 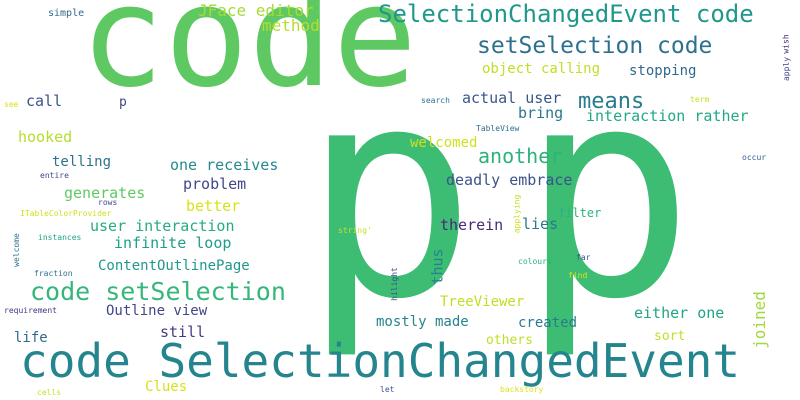 What do you see at coordinates (157, 311) in the screenshot?
I see `word-outline-view: Outline view` at bounding box center [157, 311].